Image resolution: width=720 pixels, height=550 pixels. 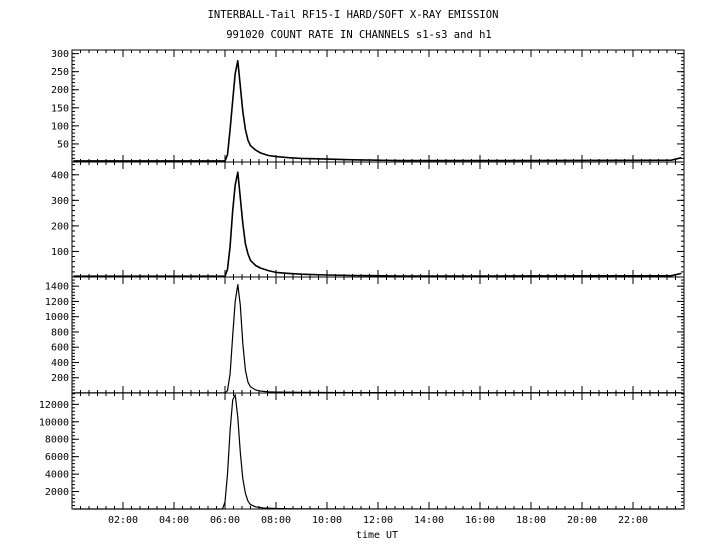 What do you see at coordinates (57, 317) in the screenshot?
I see `y-tick-label: 1000` at bounding box center [57, 317].